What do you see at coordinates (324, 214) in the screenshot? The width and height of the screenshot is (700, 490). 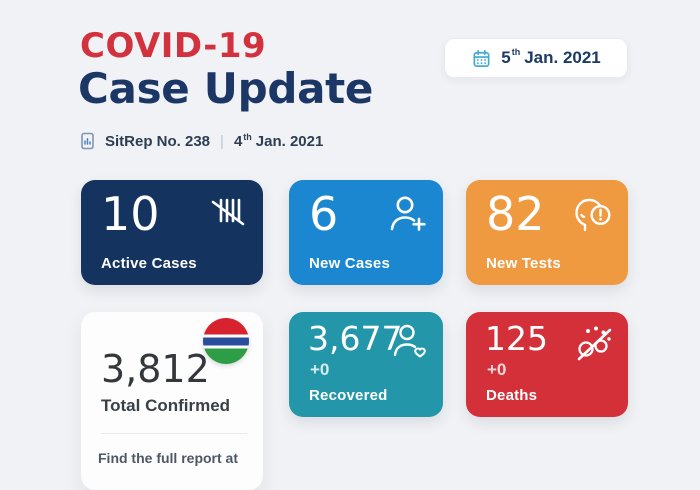 I see `new-cases-value: 6` at bounding box center [324, 214].